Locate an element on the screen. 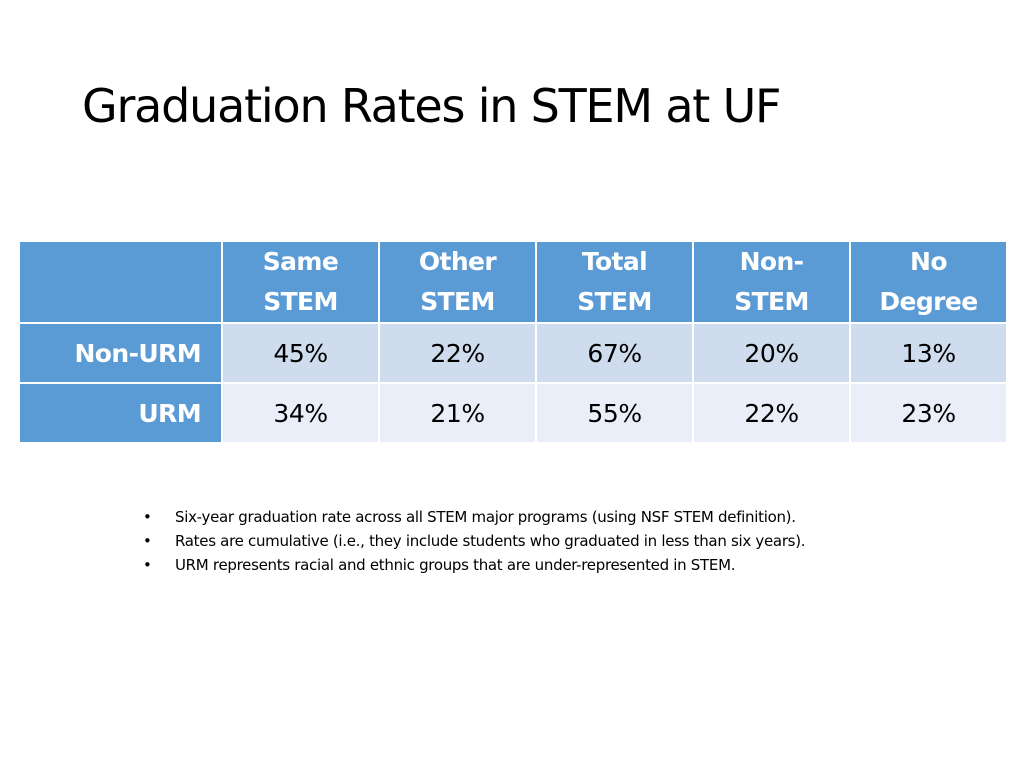  table-cell: 20% is located at coordinates (771, 353).